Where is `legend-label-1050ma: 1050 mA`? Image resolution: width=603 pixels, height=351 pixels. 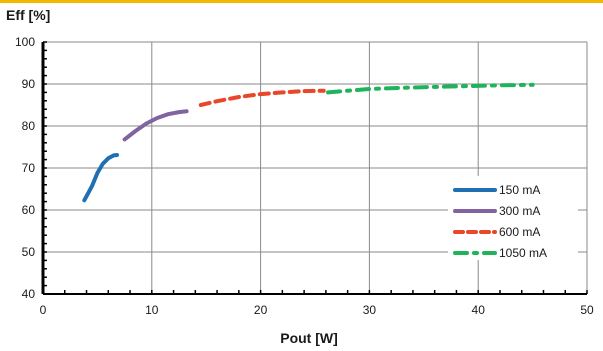
legend-label-1050ma: 1050 mA is located at coordinates (523, 253).